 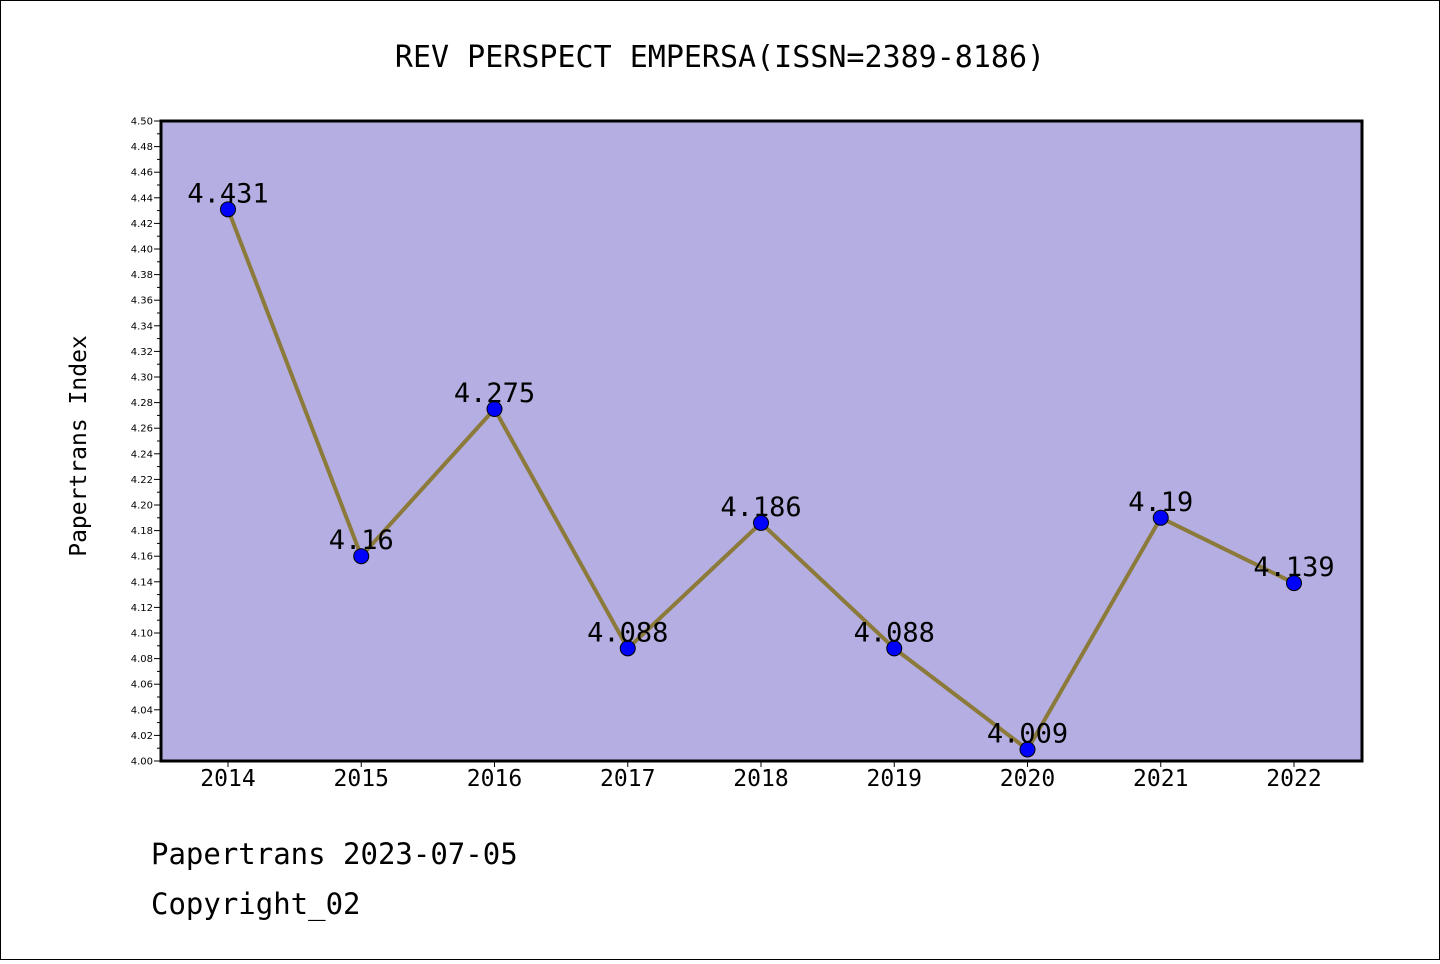 What do you see at coordinates (142, 710) in the screenshot?
I see `y-tick-label: 4.04` at bounding box center [142, 710].